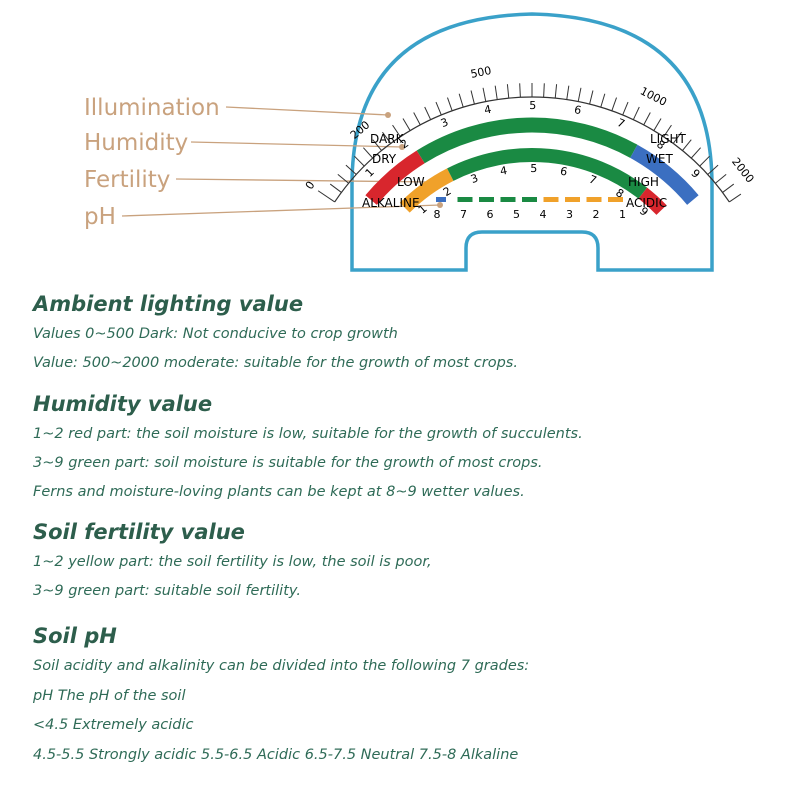 This screenshot has width=800, height=800. What do you see at coordinates (487, 110) in the screenshot?
I see `humidity-number: 4` at bounding box center [487, 110].